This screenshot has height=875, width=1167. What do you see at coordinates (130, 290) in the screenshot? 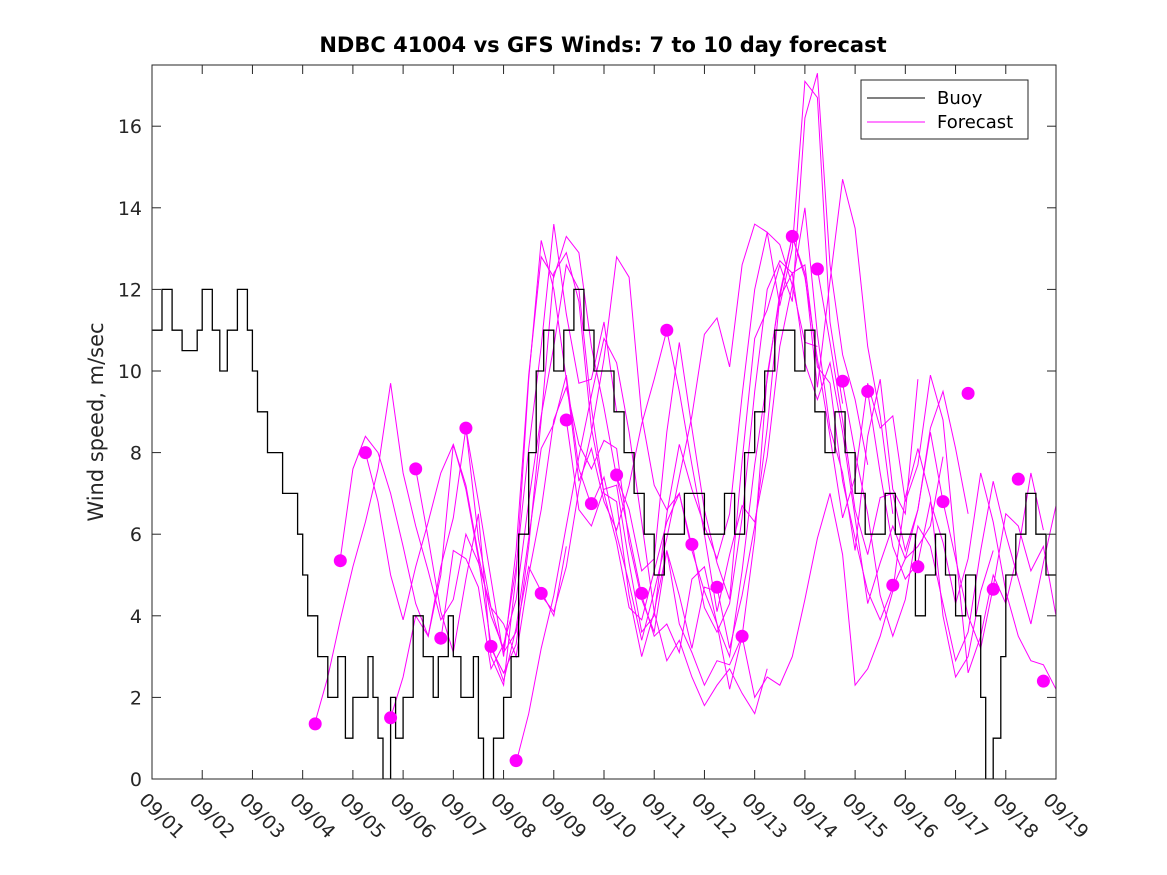
I see `y-tick-label: 12` at bounding box center [130, 290].